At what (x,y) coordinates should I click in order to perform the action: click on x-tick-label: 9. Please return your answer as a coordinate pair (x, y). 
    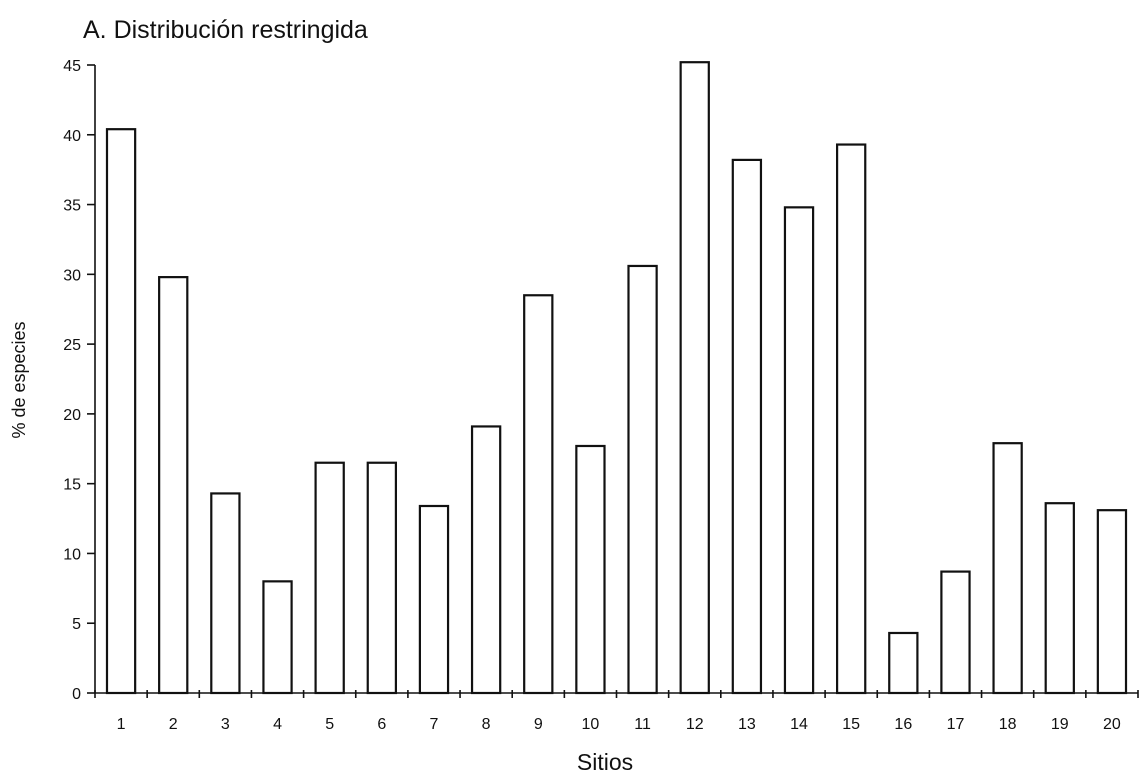
    Looking at the image, I should click on (538, 724).